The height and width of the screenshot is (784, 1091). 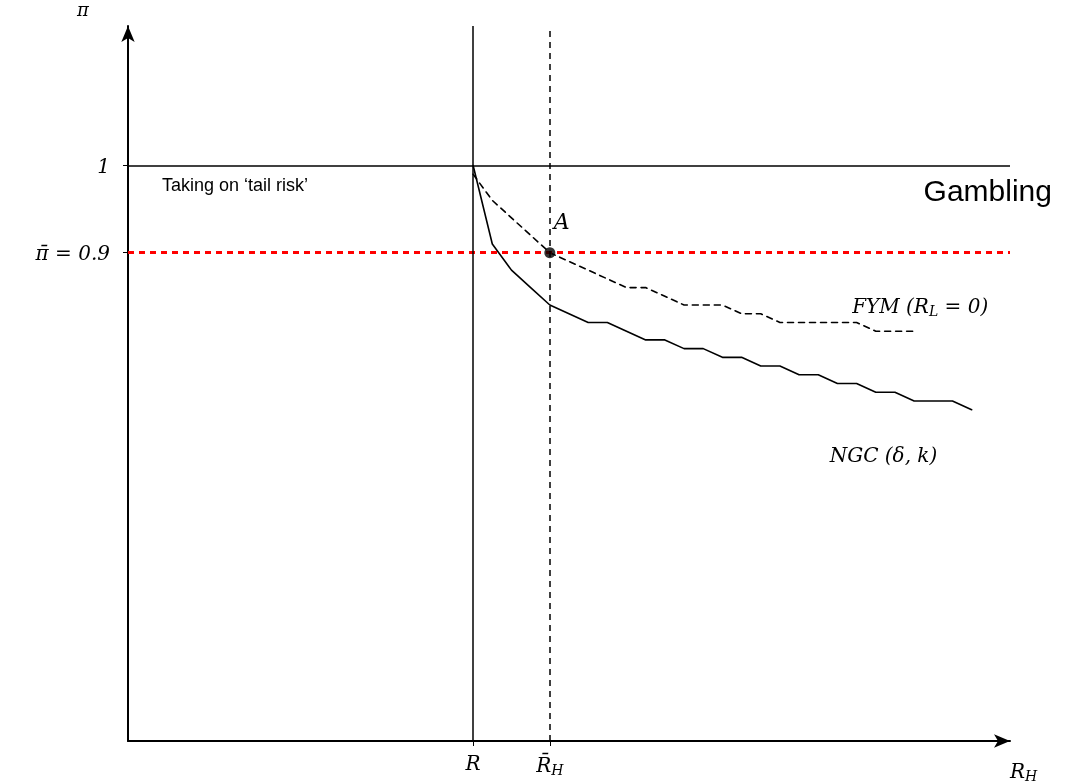 I want to click on y-tick-label: 1, so click(x=103, y=165).